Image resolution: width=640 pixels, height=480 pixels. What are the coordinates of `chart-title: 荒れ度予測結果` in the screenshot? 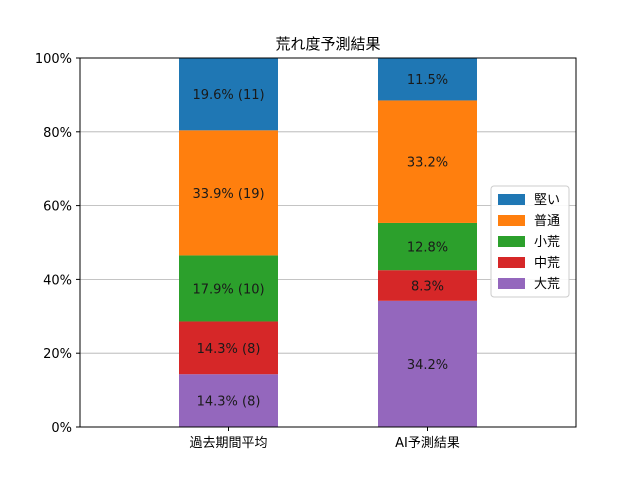 It's located at (327, 44).